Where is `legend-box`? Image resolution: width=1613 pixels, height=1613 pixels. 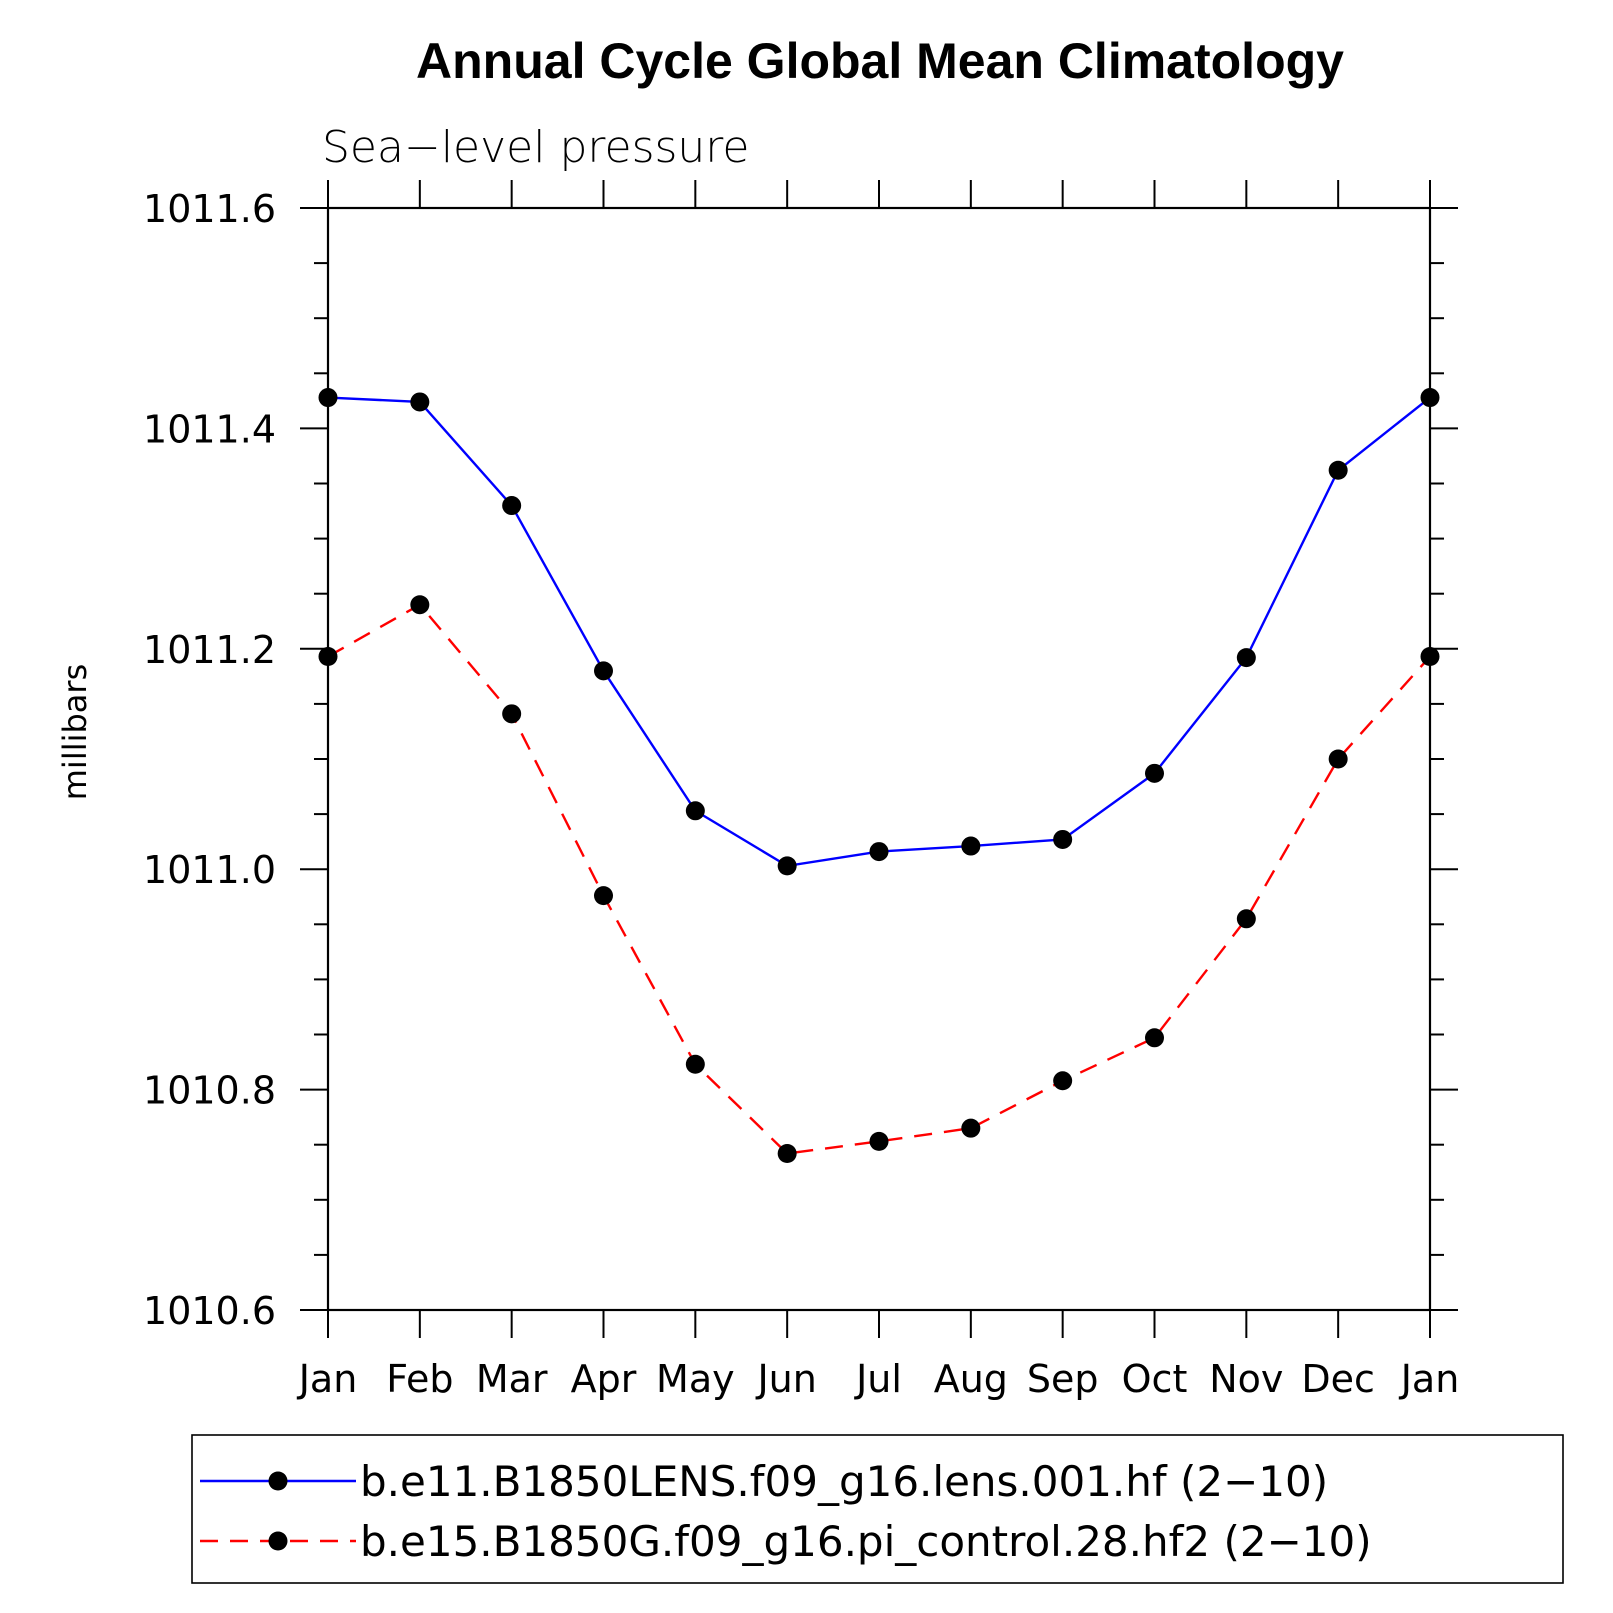
legend-box is located at coordinates (877, 1509).